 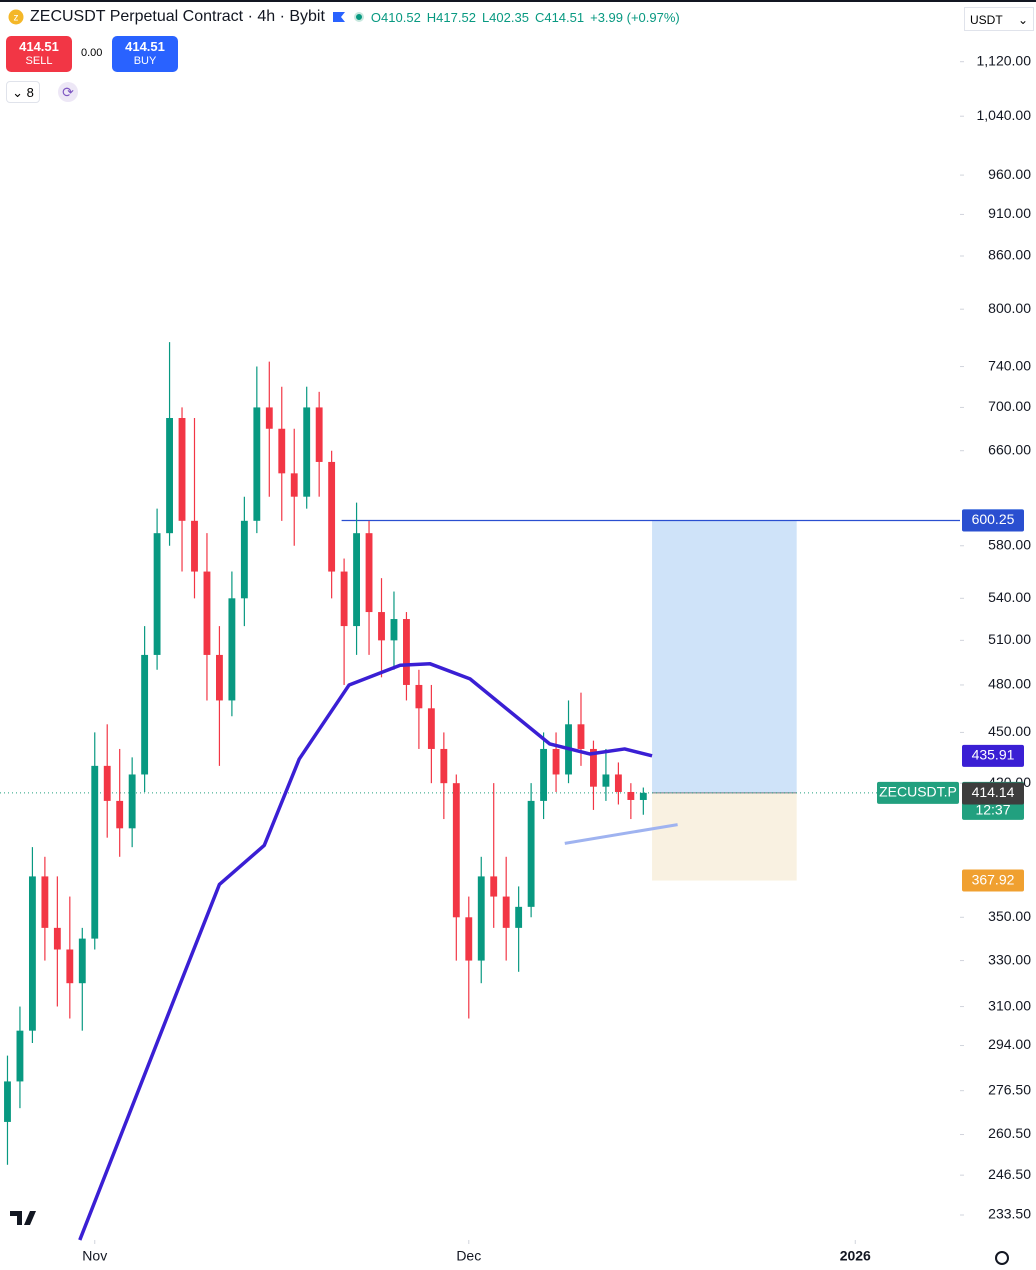 What do you see at coordinates (1009, 1174) in the screenshot?
I see `y-tick-label: 246.50` at bounding box center [1009, 1174].